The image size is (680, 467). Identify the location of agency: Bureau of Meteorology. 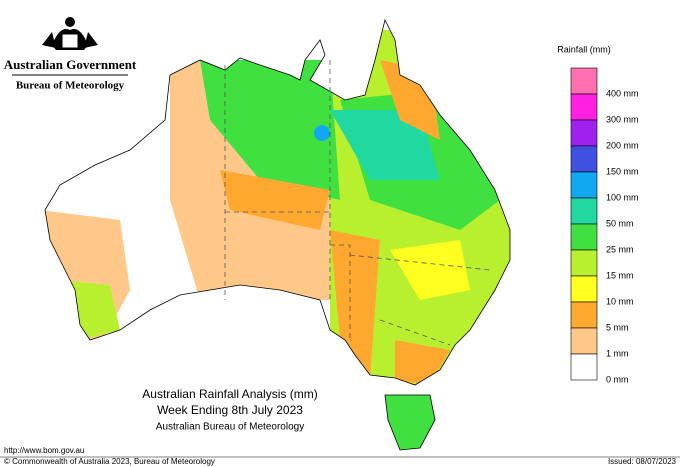
(70, 86).